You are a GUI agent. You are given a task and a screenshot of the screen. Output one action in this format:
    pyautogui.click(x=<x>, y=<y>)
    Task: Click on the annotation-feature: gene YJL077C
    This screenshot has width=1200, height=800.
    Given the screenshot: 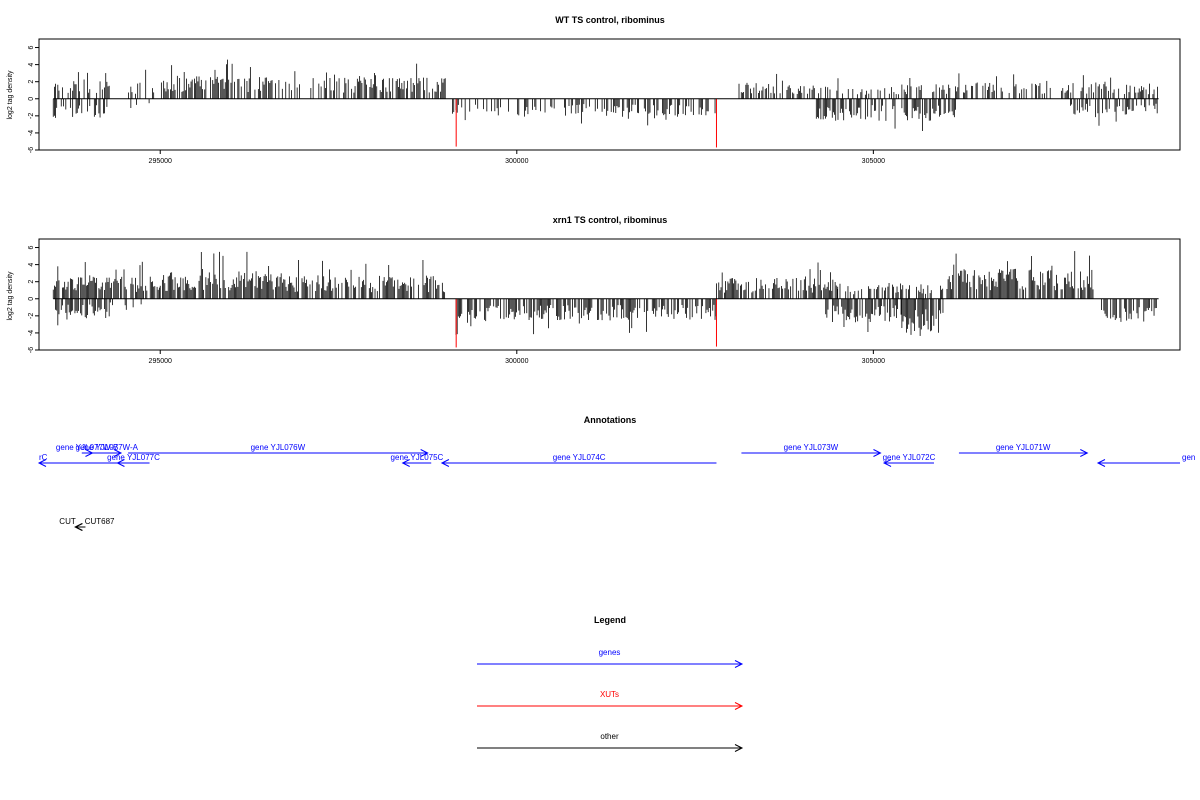 What is the action you would take?
    pyautogui.click(x=133, y=460)
    